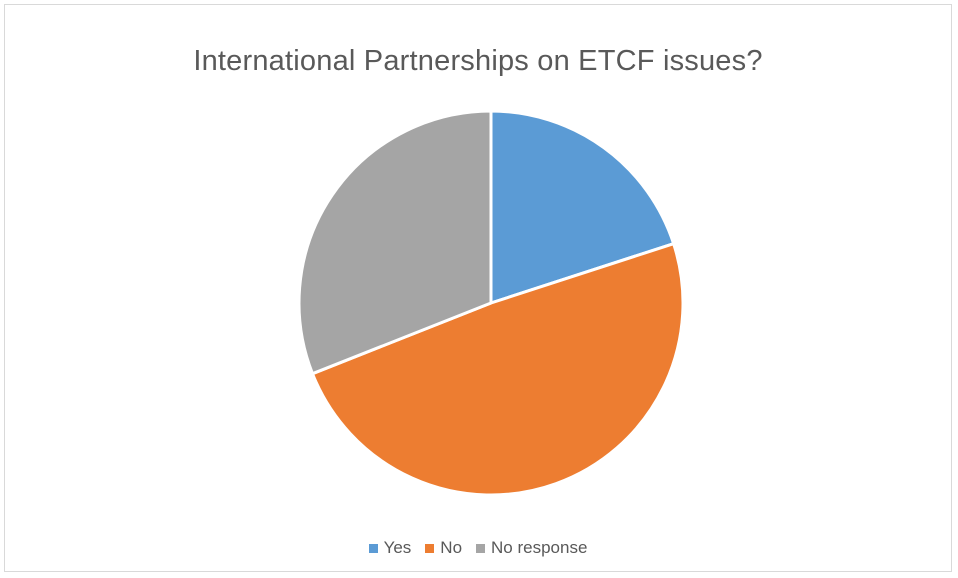 The height and width of the screenshot is (578, 958). I want to click on legend-label: No, so click(451, 547).